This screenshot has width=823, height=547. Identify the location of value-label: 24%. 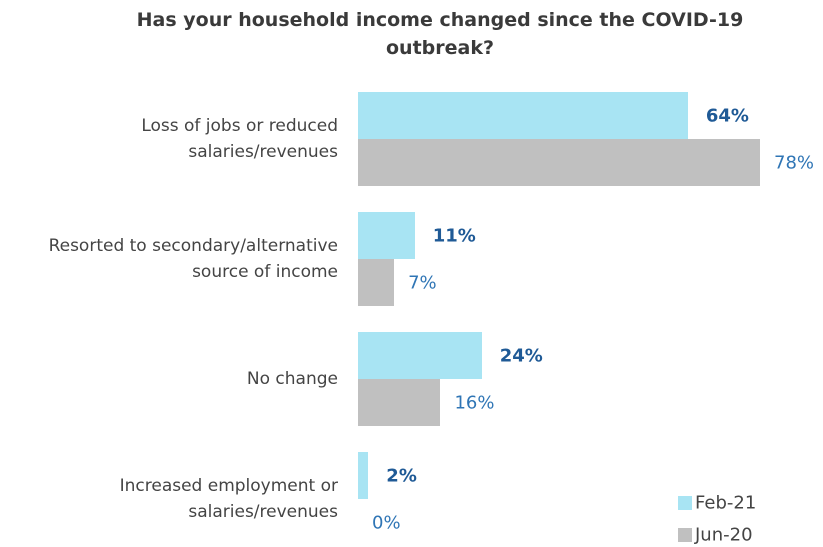
(521, 355).